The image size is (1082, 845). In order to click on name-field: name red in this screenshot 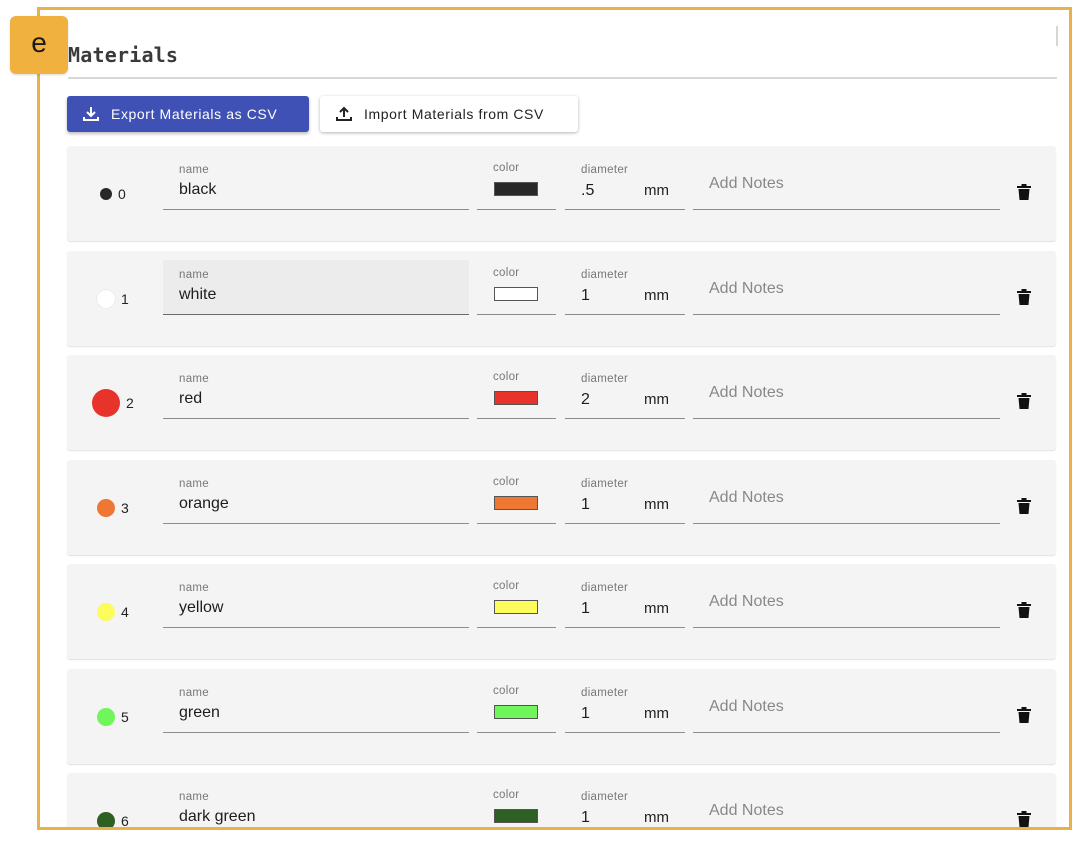, I will do `click(316, 391)`.